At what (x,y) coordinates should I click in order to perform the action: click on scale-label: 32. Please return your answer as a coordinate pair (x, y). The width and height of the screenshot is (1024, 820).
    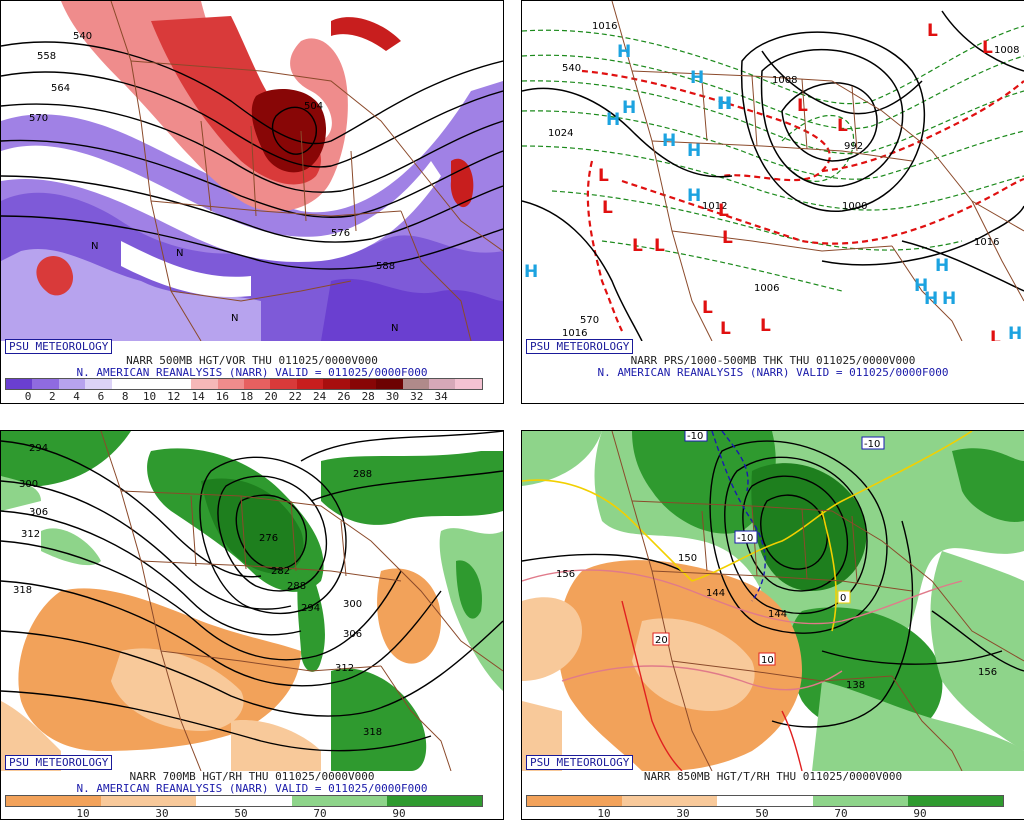
    Looking at the image, I should click on (417, 396).